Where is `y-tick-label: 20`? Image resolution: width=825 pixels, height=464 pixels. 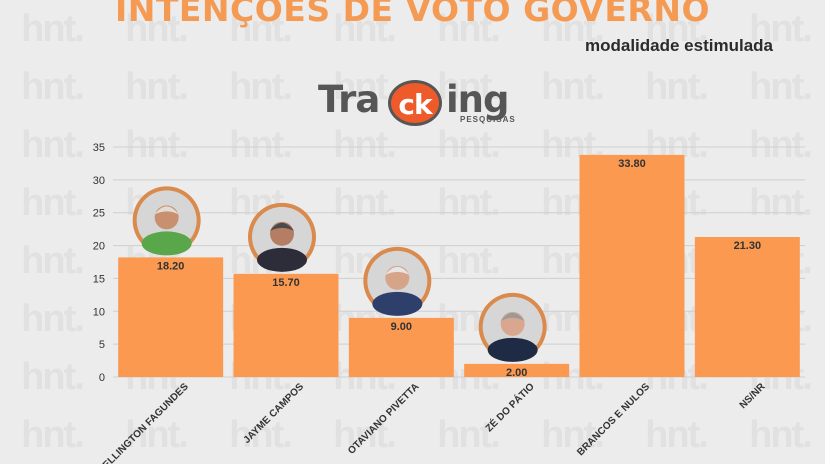
y-tick-label: 20 is located at coordinates (99, 247).